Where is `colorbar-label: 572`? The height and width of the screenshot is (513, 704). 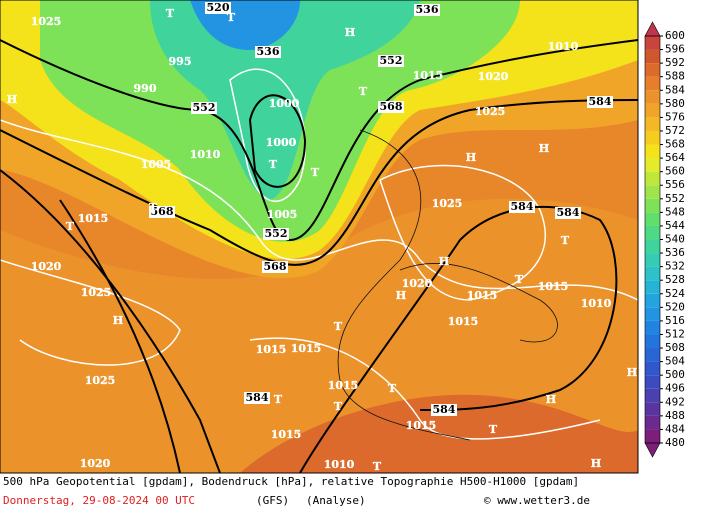 colorbar-label: 572 is located at coordinates (675, 130).